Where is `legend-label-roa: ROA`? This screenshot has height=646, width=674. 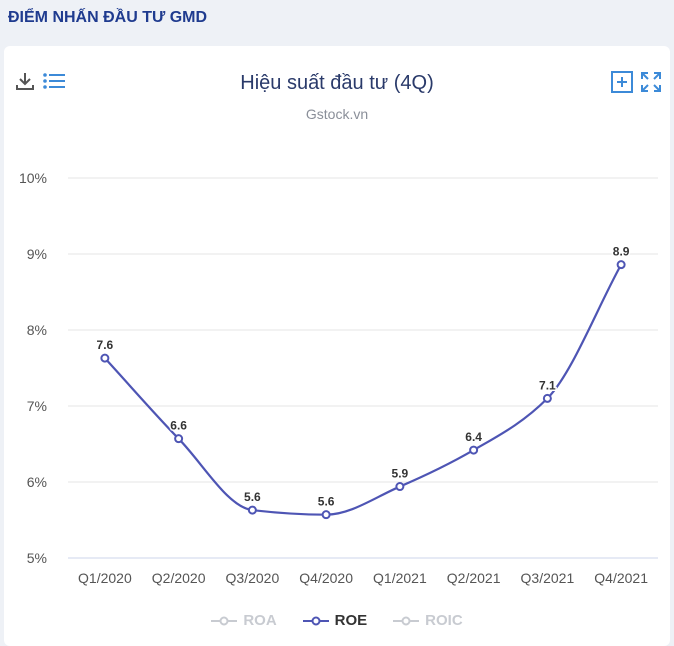
legend-label-roa: ROA is located at coordinates (260, 620).